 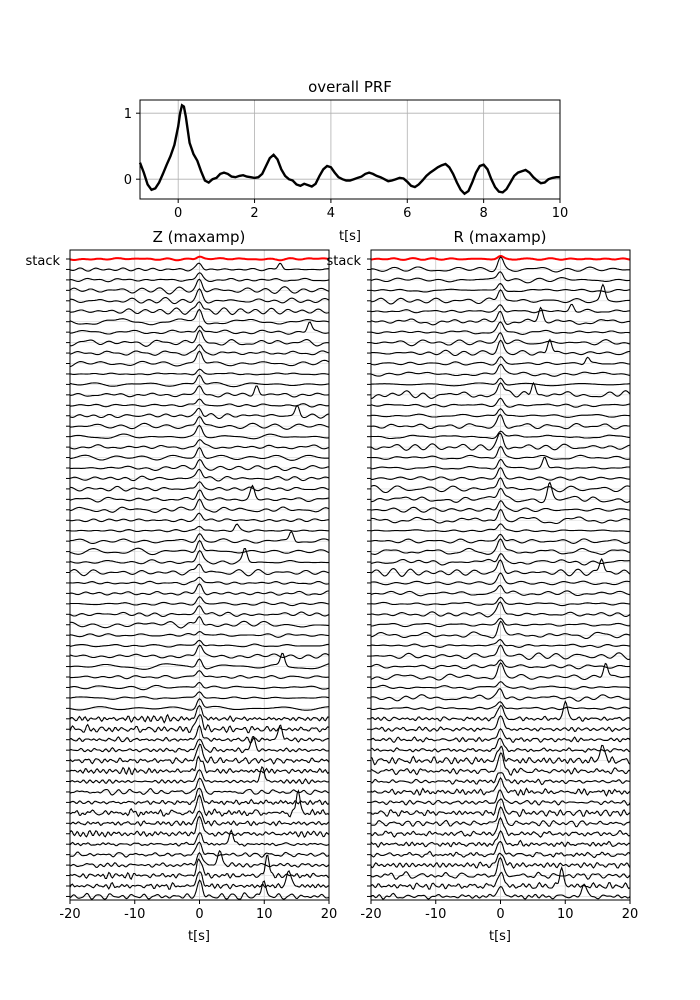 What do you see at coordinates (565, 914) in the screenshot?
I see `r-xtick-label: 10` at bounding box center [565, 914].